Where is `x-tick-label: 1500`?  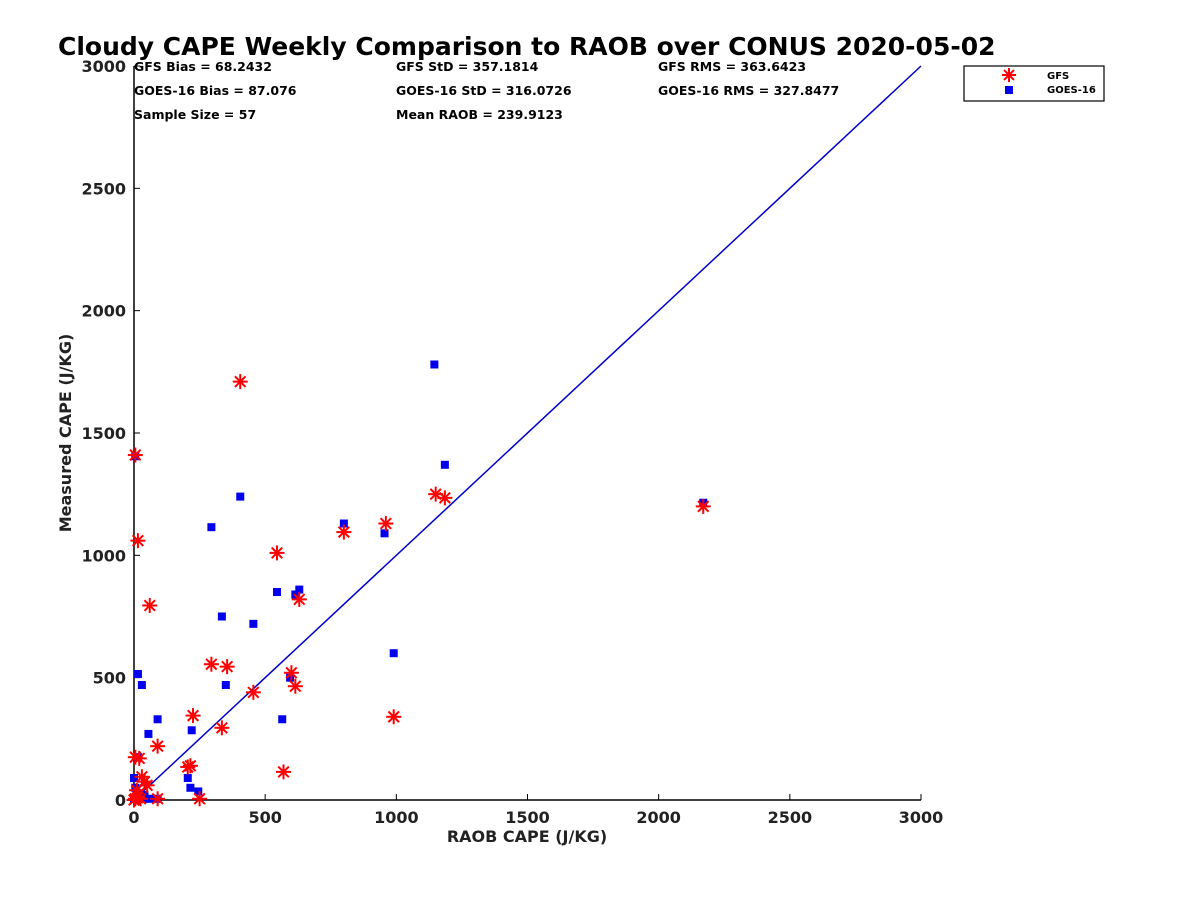 x-tick-label: 1500 is located at coordinates (527, 817).